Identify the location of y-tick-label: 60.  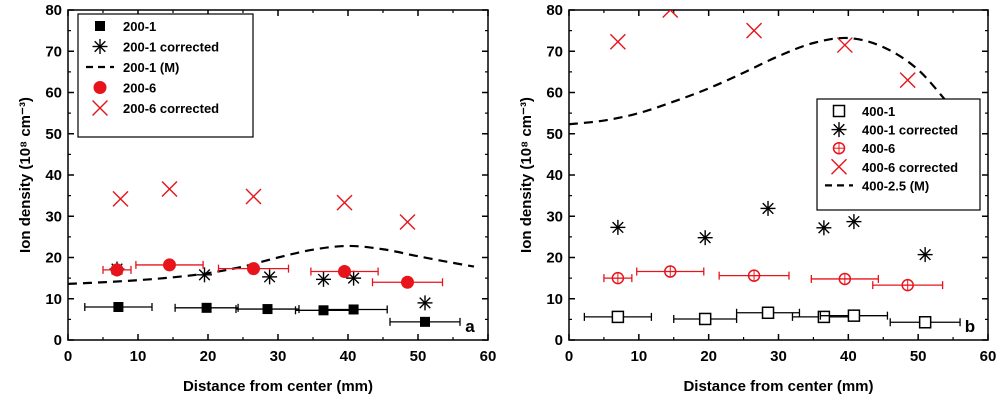
(53, 93).